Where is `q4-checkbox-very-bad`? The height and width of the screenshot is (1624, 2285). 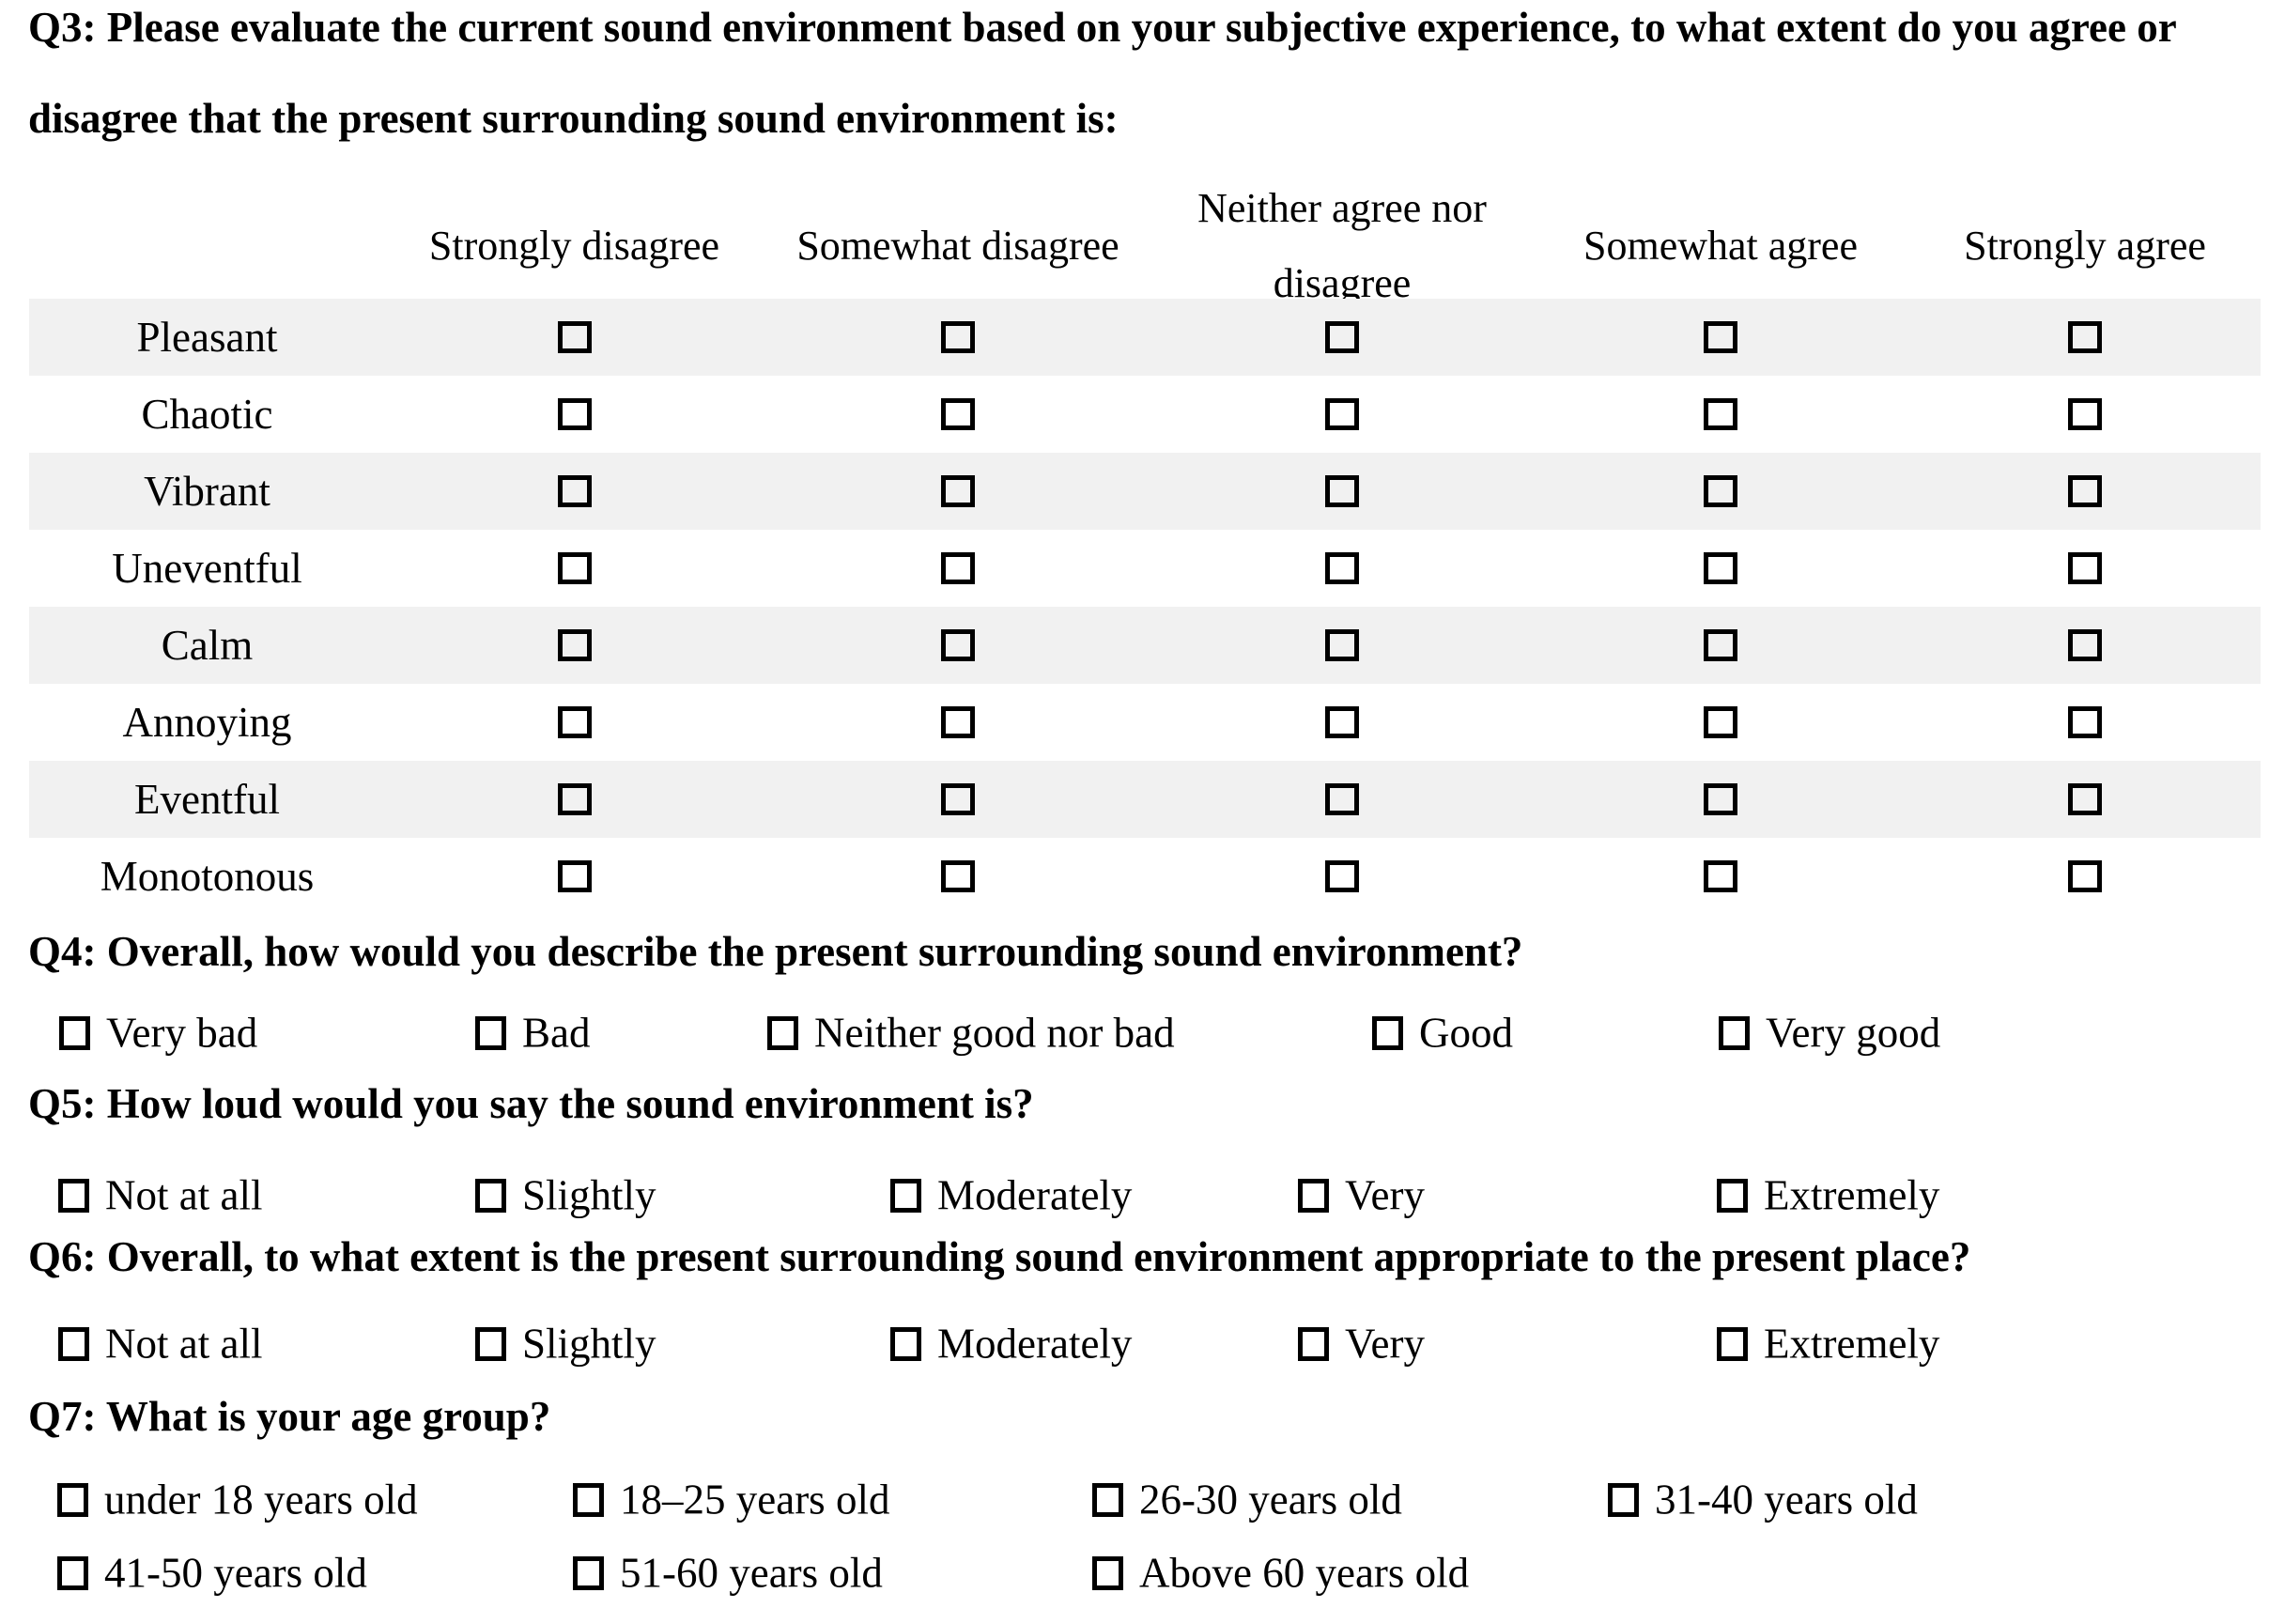
q4-checkbox-very-bad is located at coordinates (74, 1032).